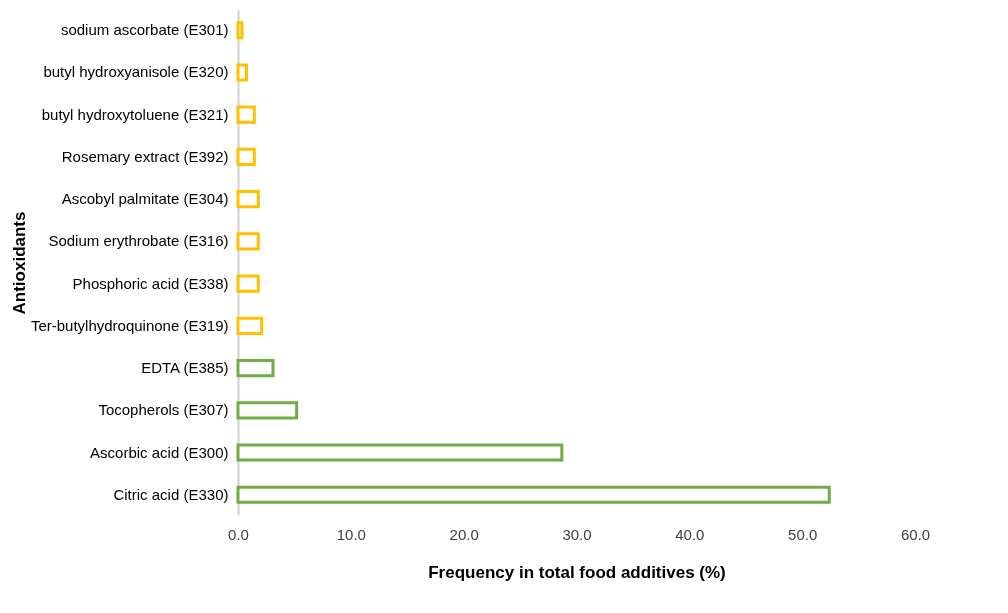  Describe the element at coordinates (135, 114) in the screenshot. I see `y-tick-label: butyl hydroxytoluene (E321)` at that location.